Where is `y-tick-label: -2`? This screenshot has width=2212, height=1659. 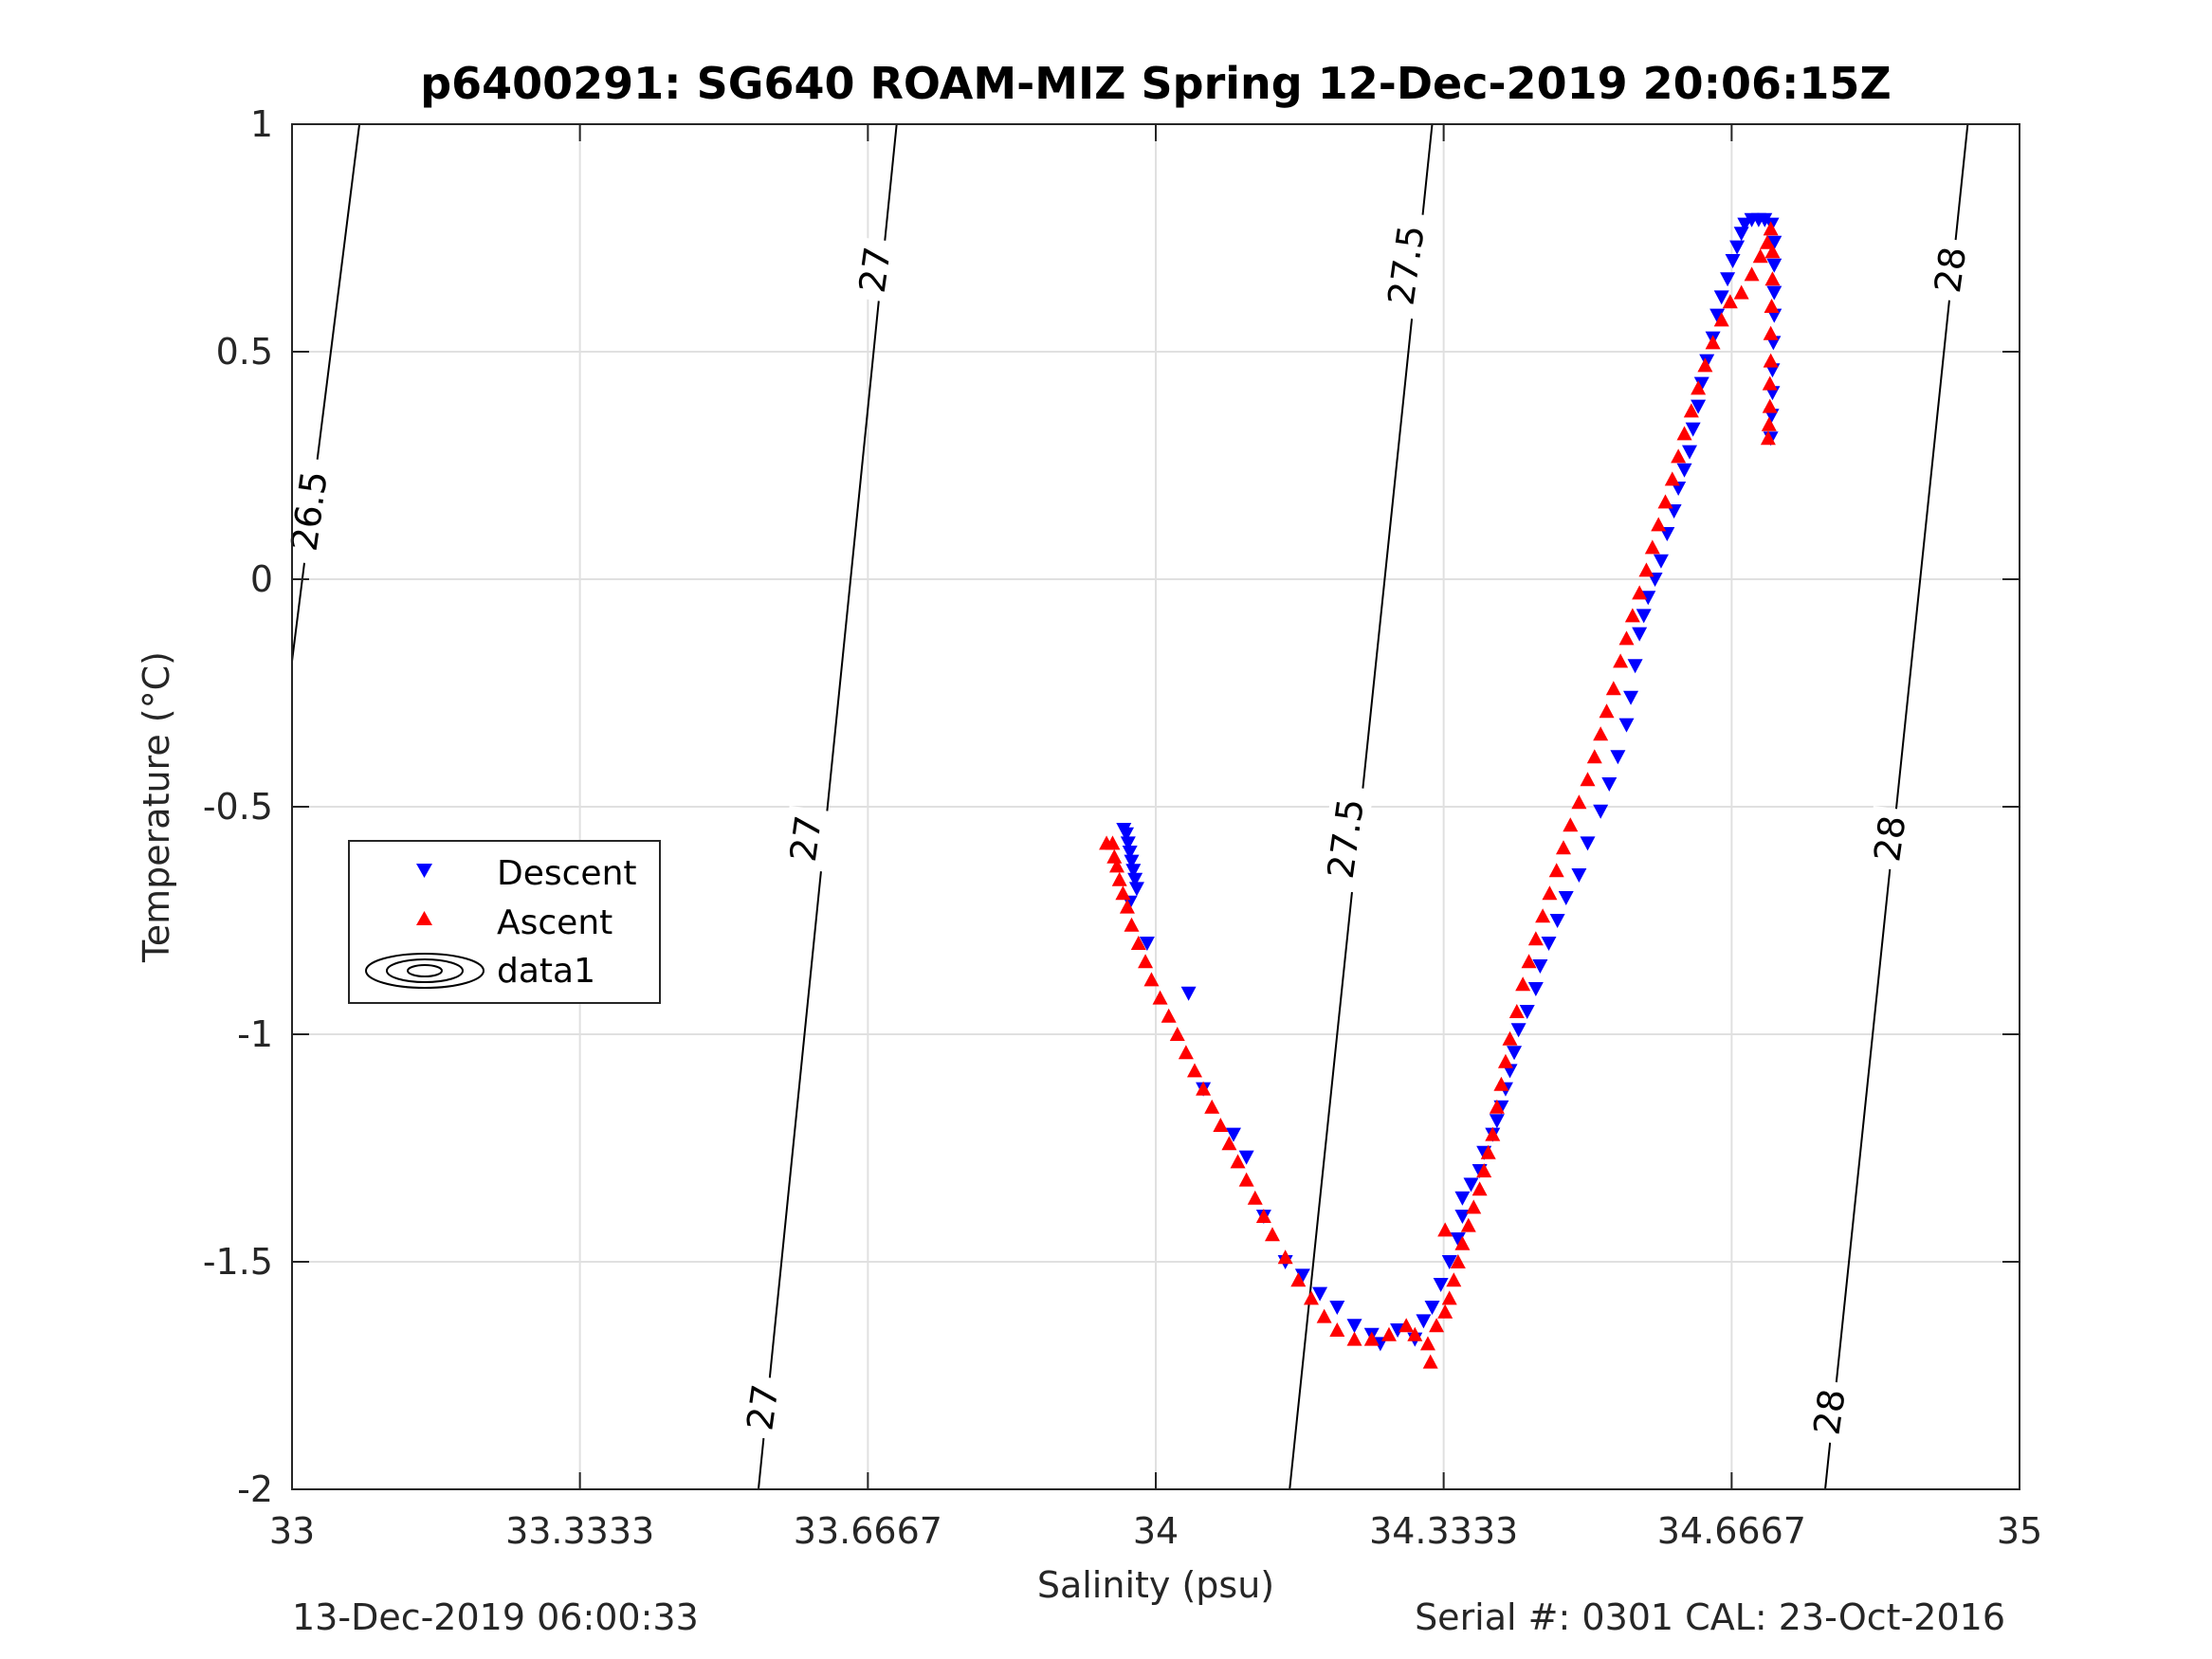
y-tick-label: -2 is located at coordinates (255, 1489).